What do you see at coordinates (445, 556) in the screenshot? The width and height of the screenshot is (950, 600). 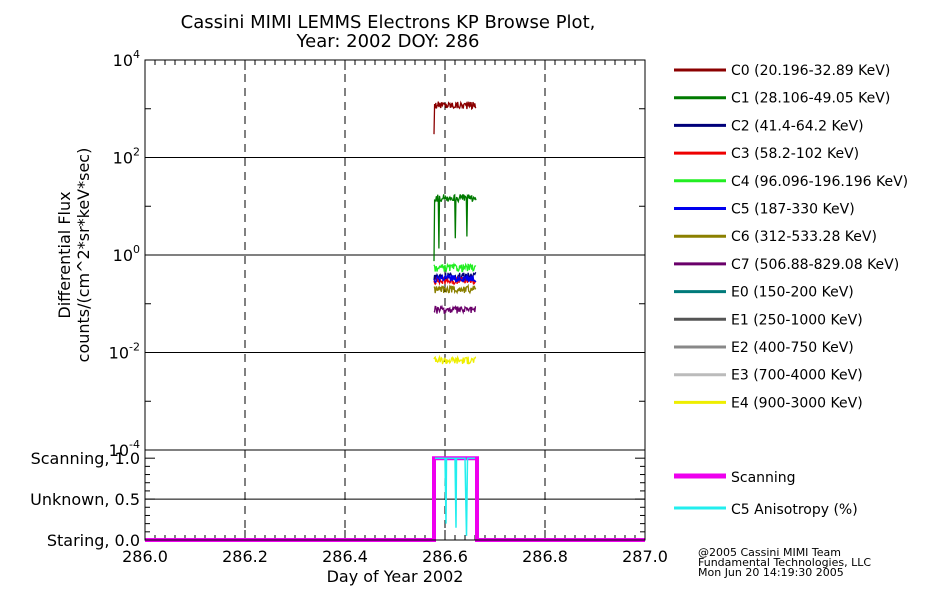 I see `x-tick-label: 286.6` at bounding box center [445, 556].